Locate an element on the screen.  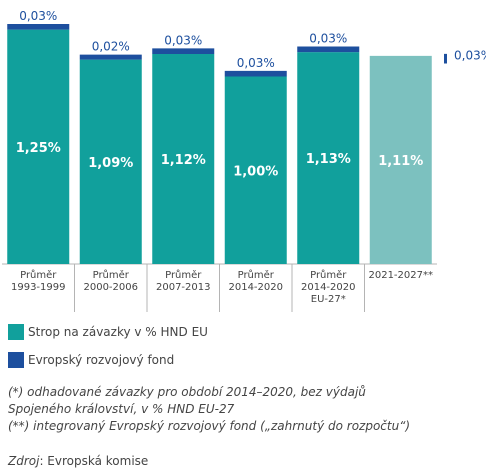
category-label: 2007-2013 is located at coordinates (183, 287).